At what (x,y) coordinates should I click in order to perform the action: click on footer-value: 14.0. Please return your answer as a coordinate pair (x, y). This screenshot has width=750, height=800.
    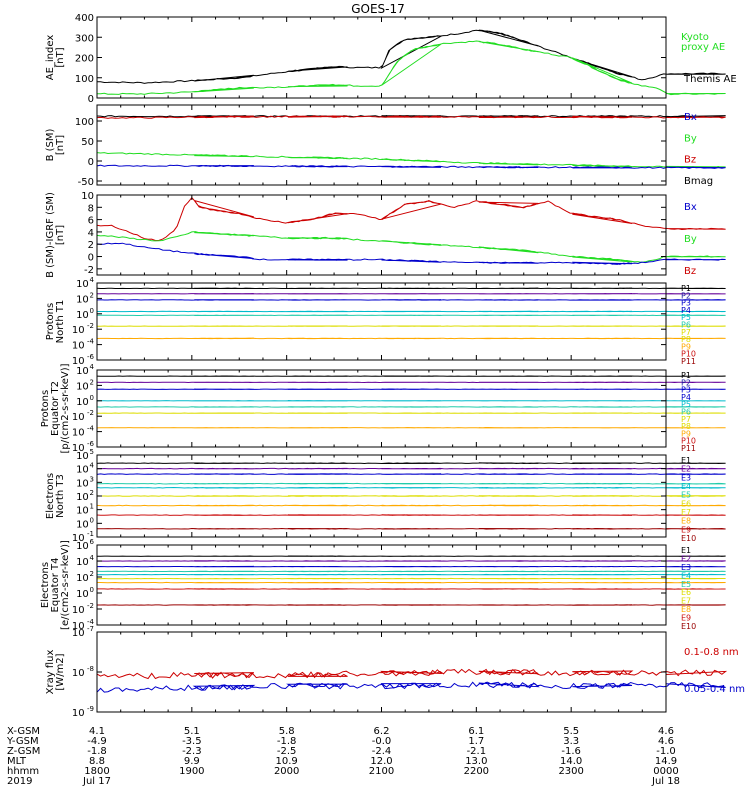
    Looking at the image, I should click on (571, 761).